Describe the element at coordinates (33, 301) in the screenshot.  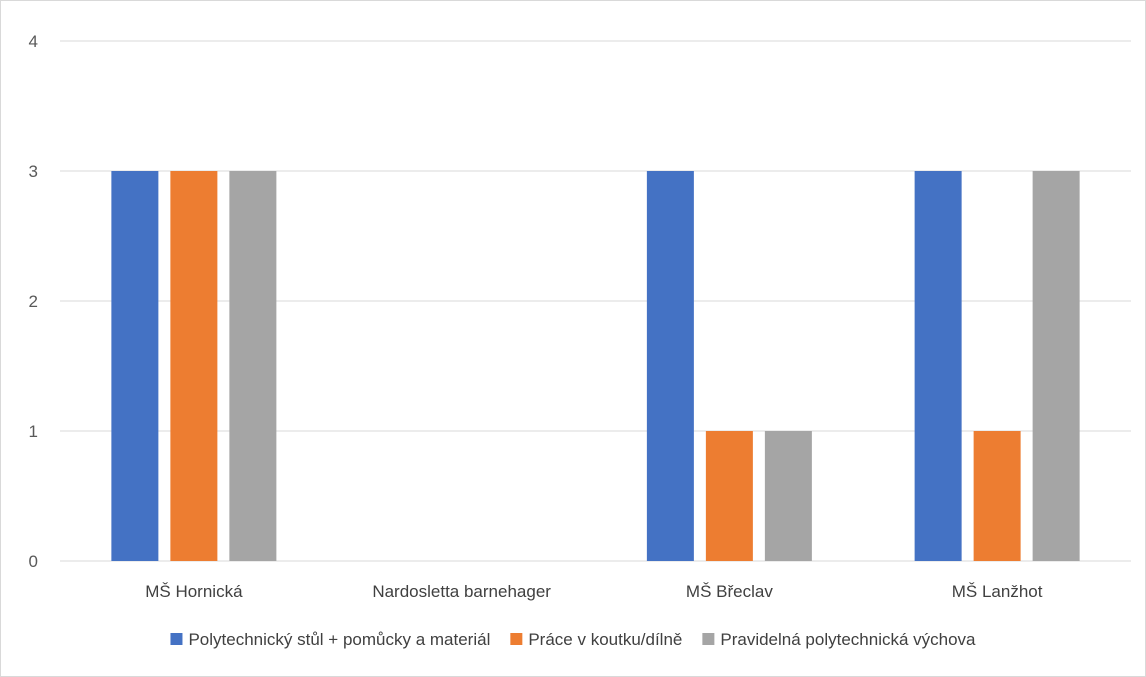
I see `y-tick-label: 2` at that location.